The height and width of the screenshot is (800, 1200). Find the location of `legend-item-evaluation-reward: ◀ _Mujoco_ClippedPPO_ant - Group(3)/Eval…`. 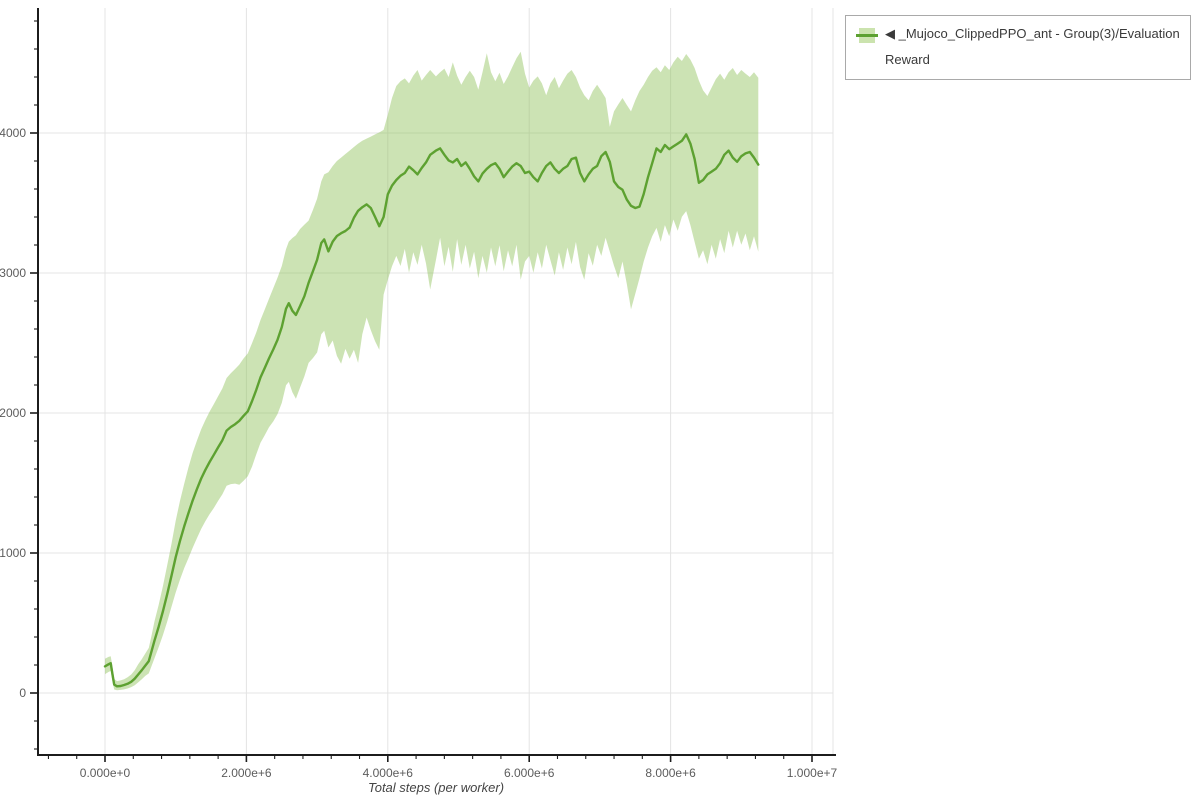

legend-item-evaluation-reward: ◀ _Mujoco_ClippedPPO_ant - Group(3)/Eval… is located at coordinates (1018, 47).